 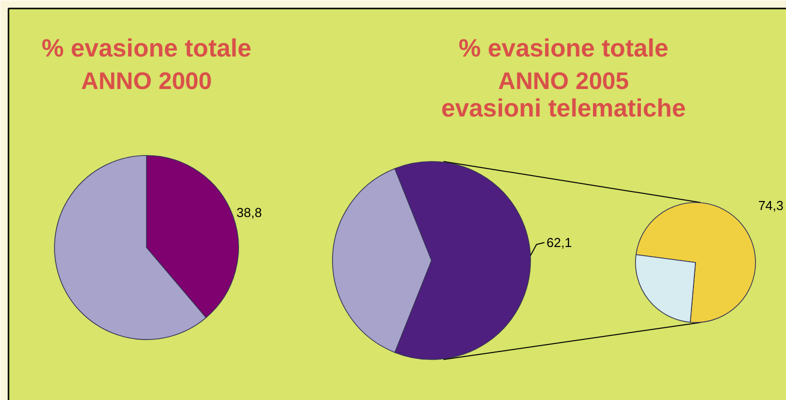 I want to click on chart-subtitle: ANNO 2005, so click(x=563, y=81).